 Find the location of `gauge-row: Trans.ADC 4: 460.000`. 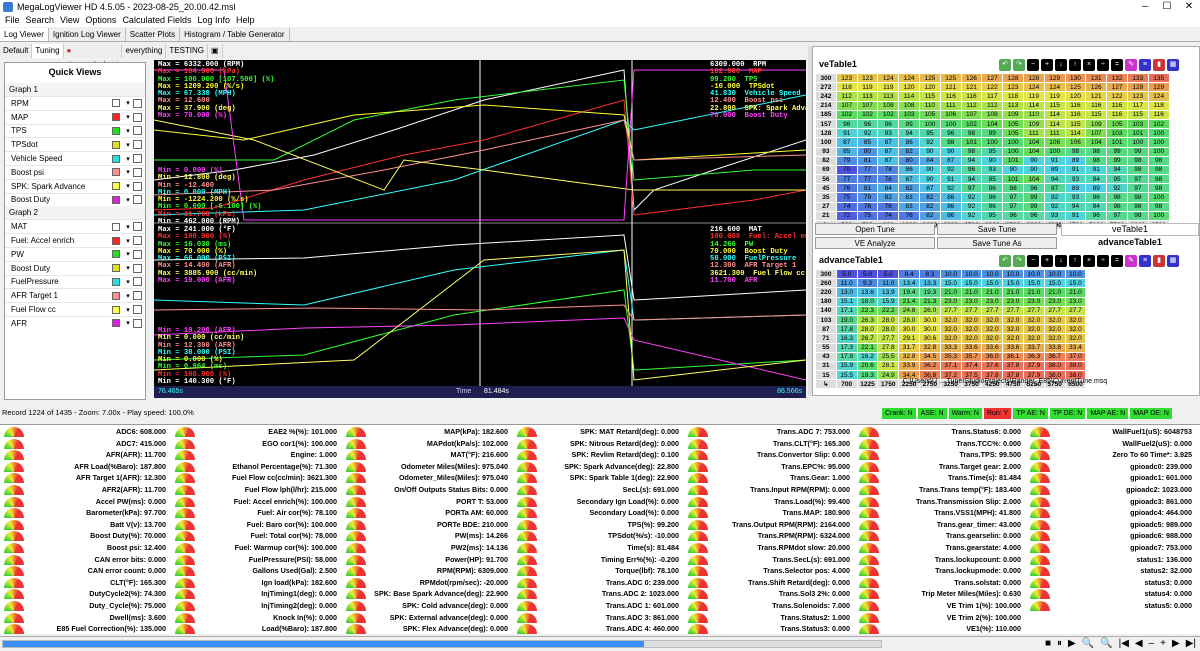

gauge-row: Trans.ADC 4: 460.000 is located at coordinates (597, 628).